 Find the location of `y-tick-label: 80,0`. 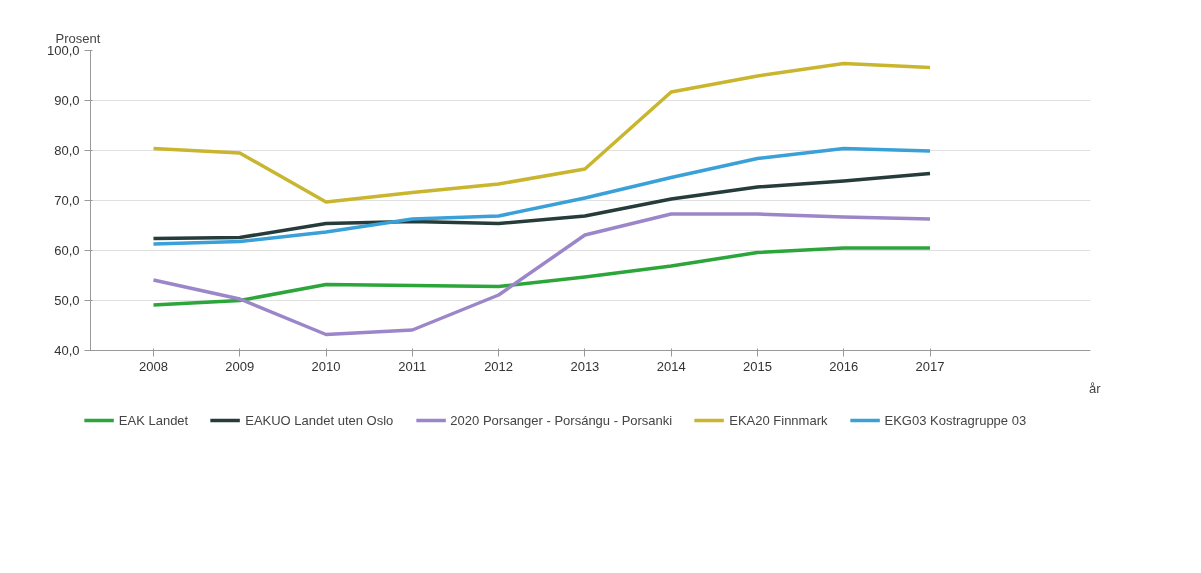

y-tick-label: 80,0 is located at coordinates (67, 150).